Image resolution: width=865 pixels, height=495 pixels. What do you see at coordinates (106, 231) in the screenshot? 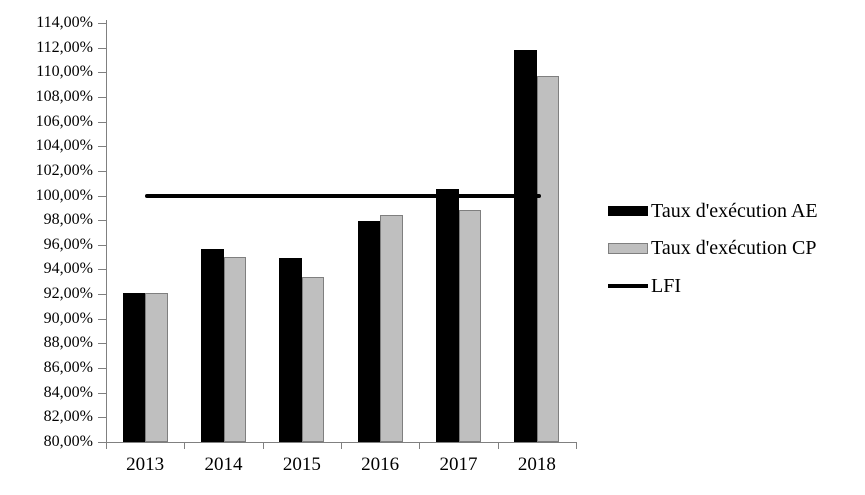
I see `y-axis-line` at bounding box center [106, 231].